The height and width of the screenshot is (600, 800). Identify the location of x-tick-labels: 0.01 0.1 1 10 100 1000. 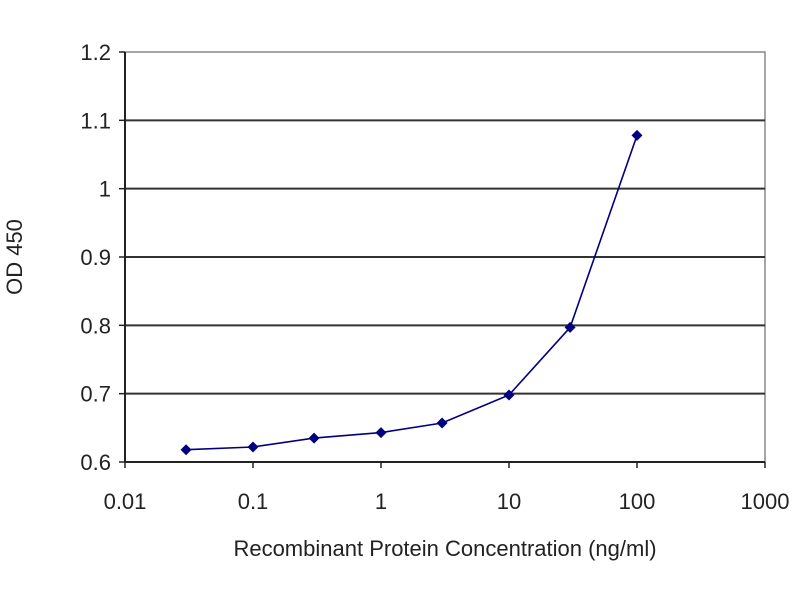
(447, 488).